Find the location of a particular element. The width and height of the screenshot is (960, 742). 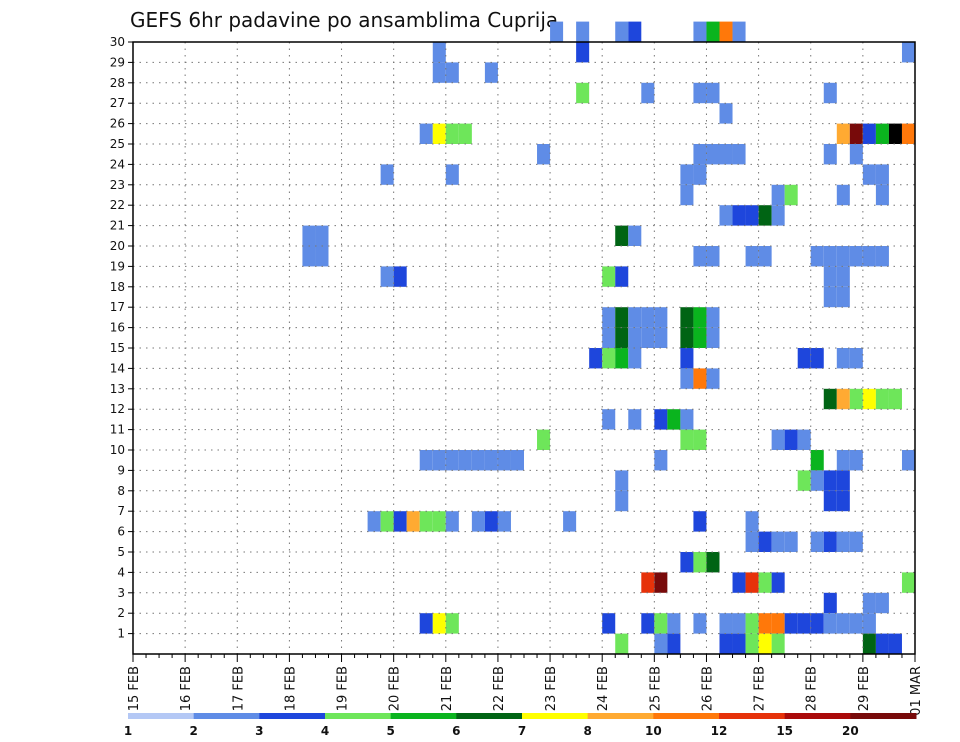

y-tick-label: 10 is located at coordinates (117, 450).